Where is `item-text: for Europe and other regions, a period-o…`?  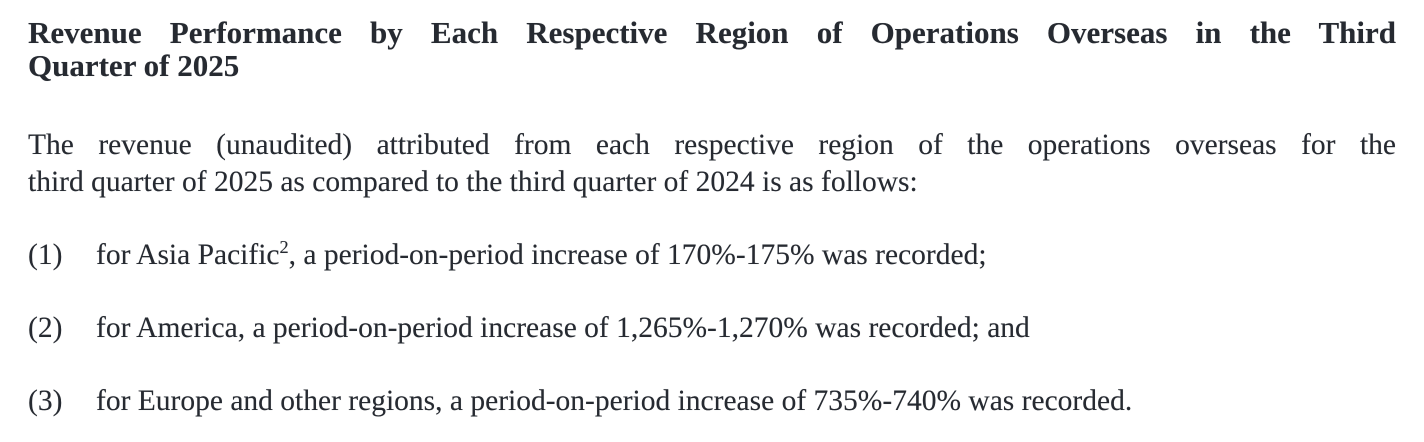
item-text: for Europe and other regions, a period-o… is located at coordinates (746, 401).